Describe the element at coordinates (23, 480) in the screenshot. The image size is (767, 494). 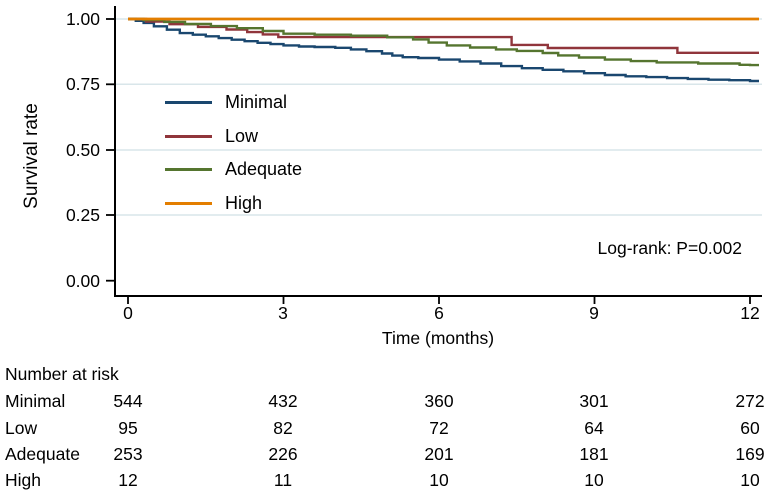
I see `risk-row-label-high: High` at that location.